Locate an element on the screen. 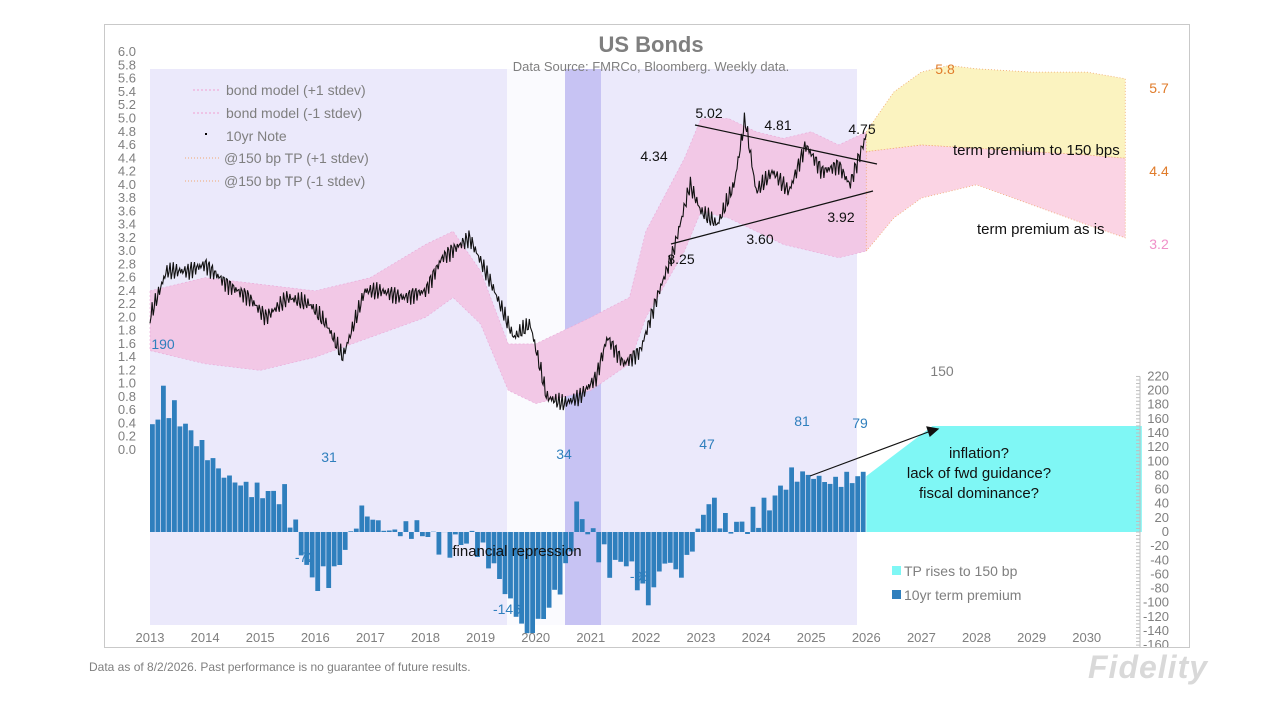 The width and height of the screenshot is (1280, 720). term-premium-as-is-label: term premium as is is located at coordinates (1041, 229).